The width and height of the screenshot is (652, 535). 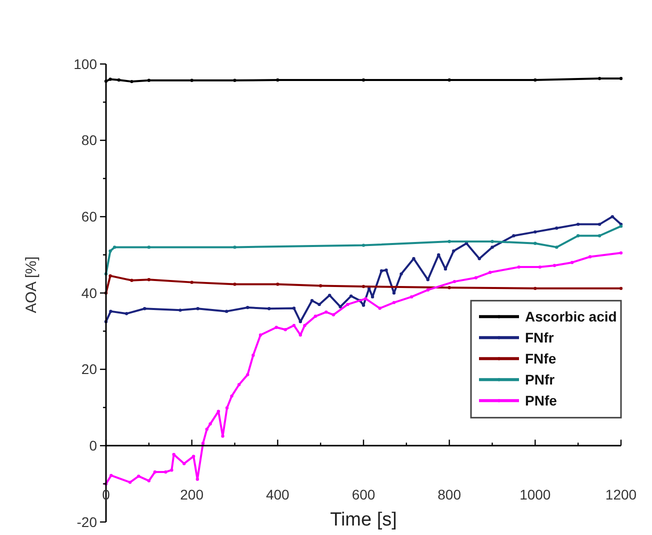 What do you see at coordinates (89, 369) in the screenshot?
I see `y-tick-label: 20` at bounding box center [89, 369].